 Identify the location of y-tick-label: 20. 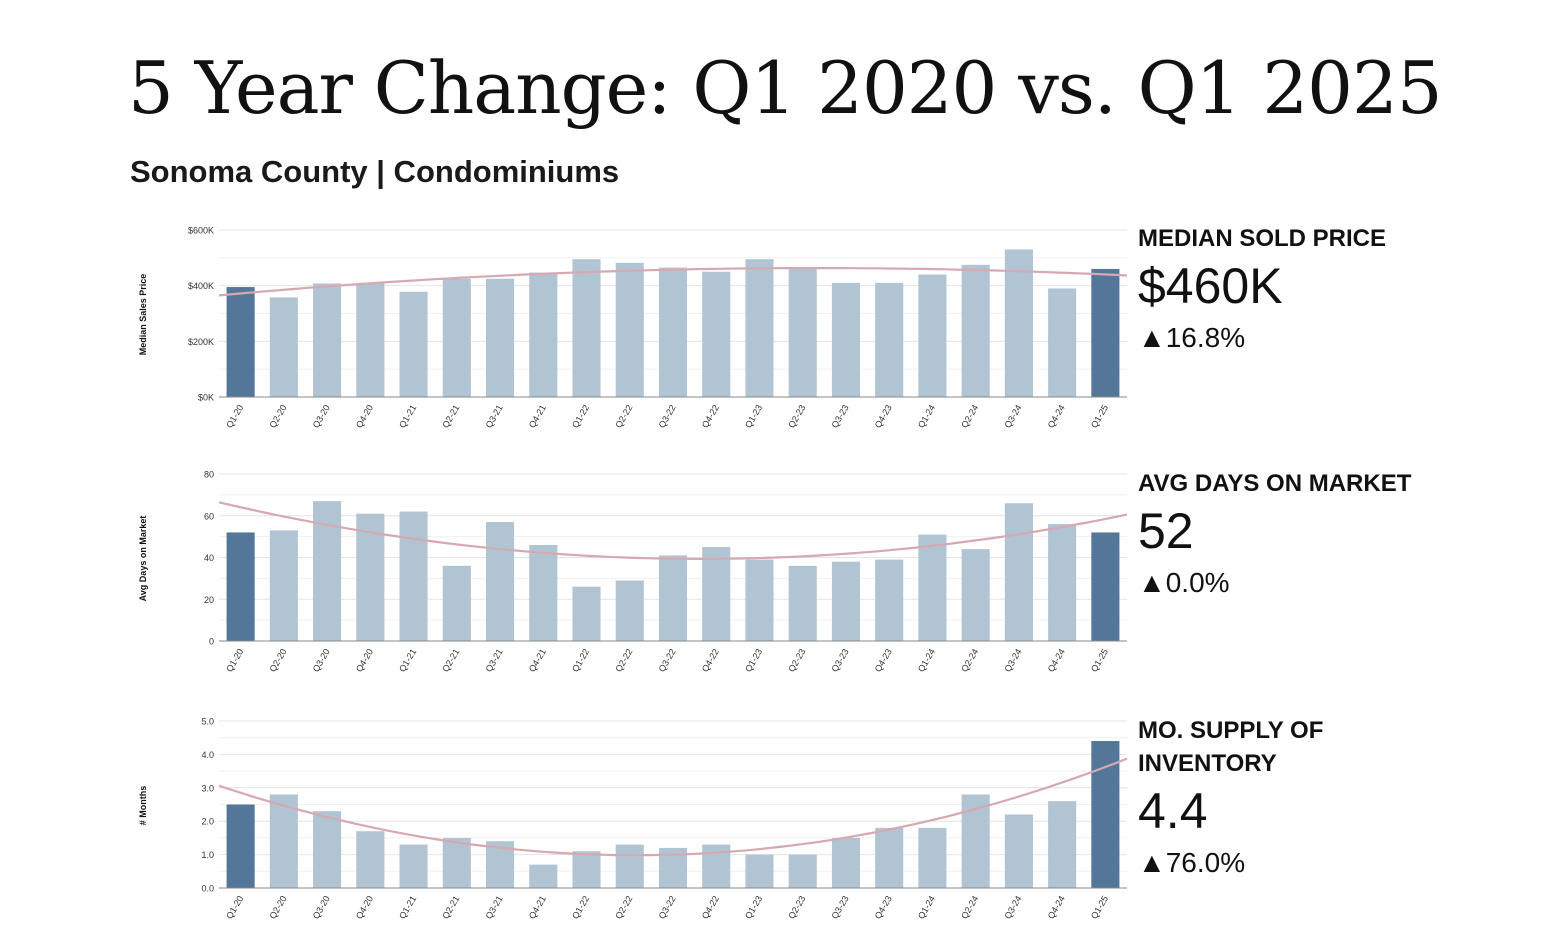
(209, 600).